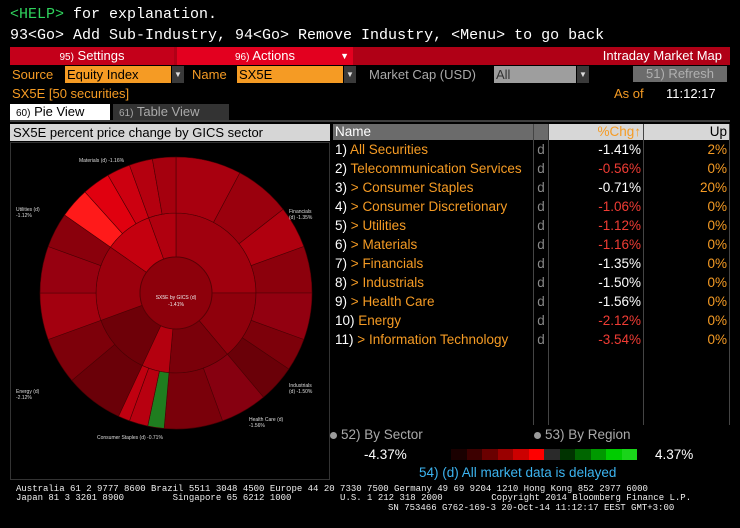 This screenshot has width=740, height=528. Describe the element at coordinates (170, 132) in the screenshot. I see `chart-title: SX5E percent price change by GICS sector` at that location.